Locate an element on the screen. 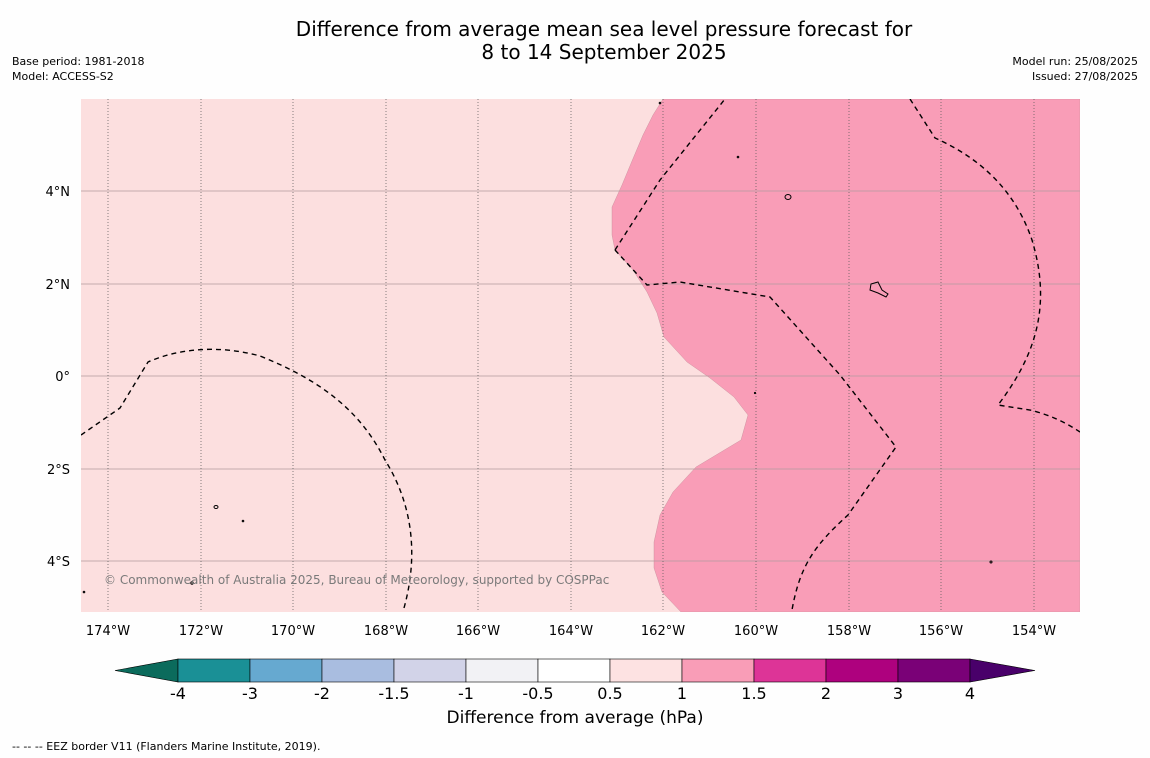 Image resolution: width=1150 pixels, height=758 pixels. colorbar-tick-label: 4 is located at coordinates (970, 693).